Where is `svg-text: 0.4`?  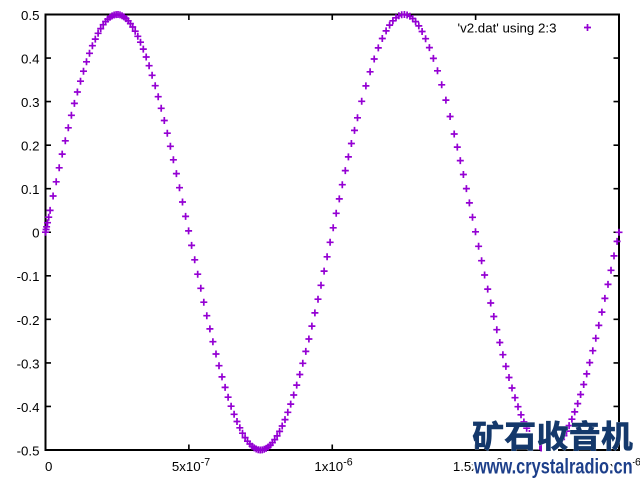 svg-text: 0.4 is located at coordinates (30, 58).